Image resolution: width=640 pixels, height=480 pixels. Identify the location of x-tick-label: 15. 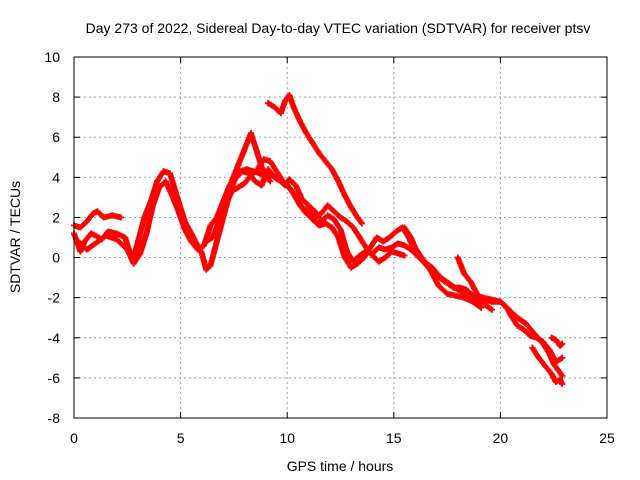
(394, 438).